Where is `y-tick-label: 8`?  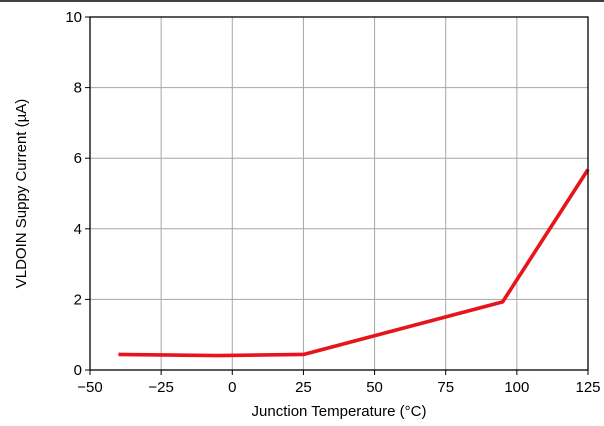 y-tick-label: 8 is located at coordinates (78, 88).